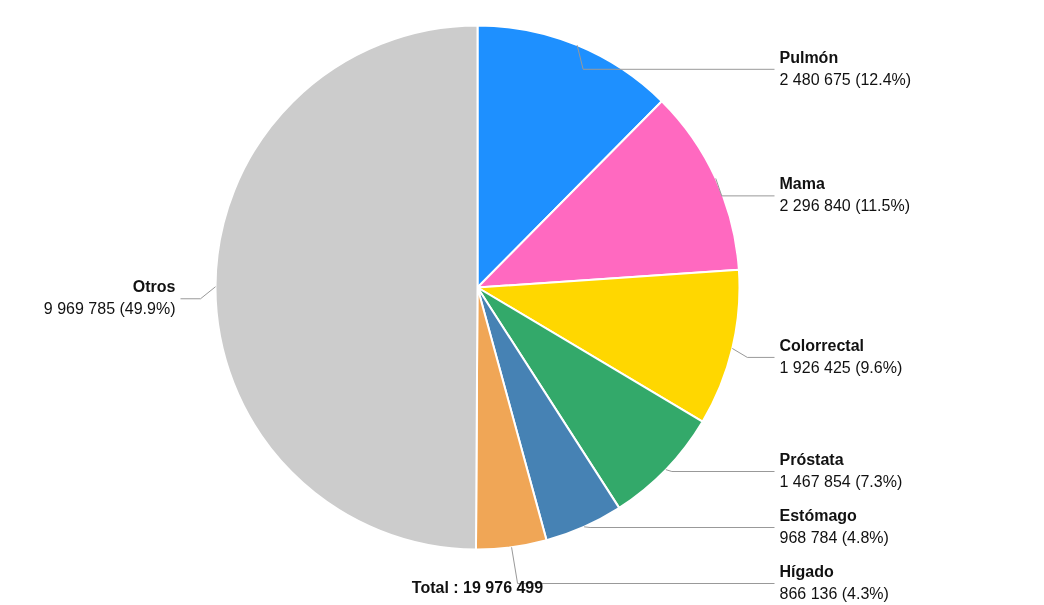 The image size is (1044, 605). What do you see at coordinates (834, 537) in the screenshot?
I see `data-label: 968 784 (4.8%)` at bounding box center [834, 537].